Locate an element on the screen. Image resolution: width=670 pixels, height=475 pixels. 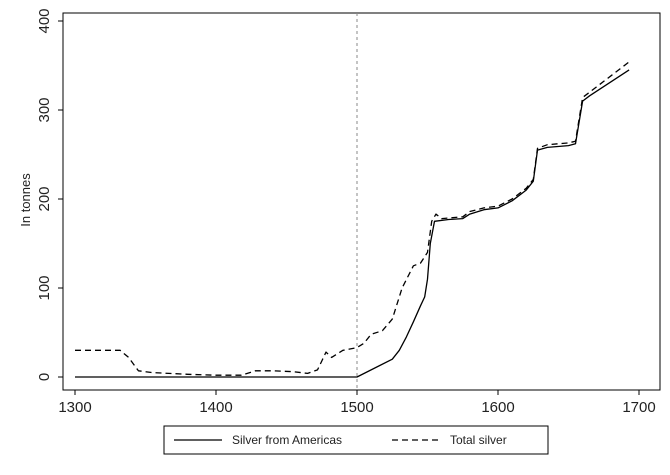
y-tick-label: 200 is located at coordinates (44, 198).